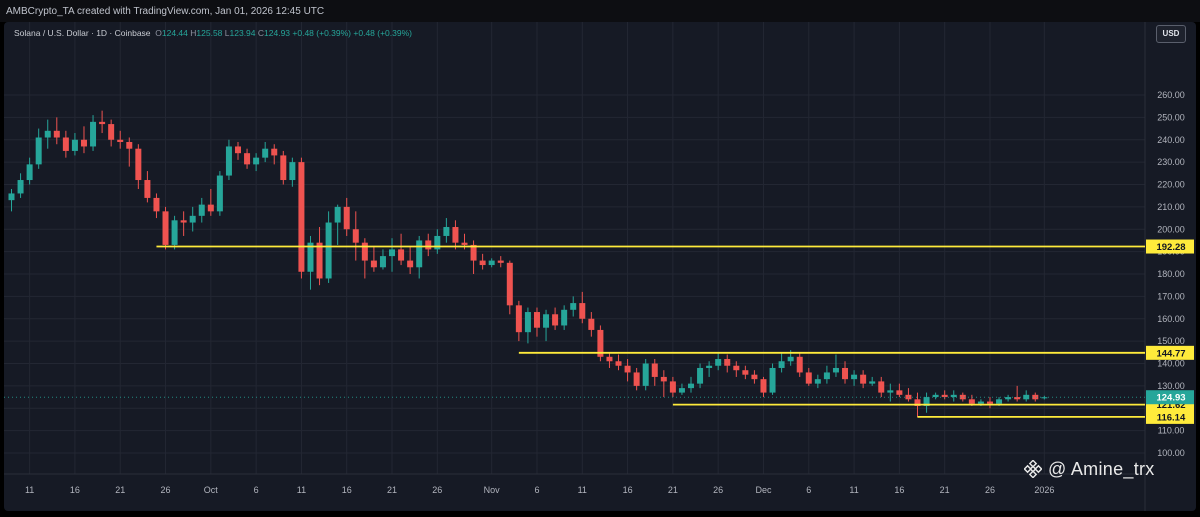 This screenshot has width=1200, height=517. What do you see at coordinates (1171, 274) in the screenshot?
I see `y-tick-label: 180.00` at bounding box center [1171, 274].